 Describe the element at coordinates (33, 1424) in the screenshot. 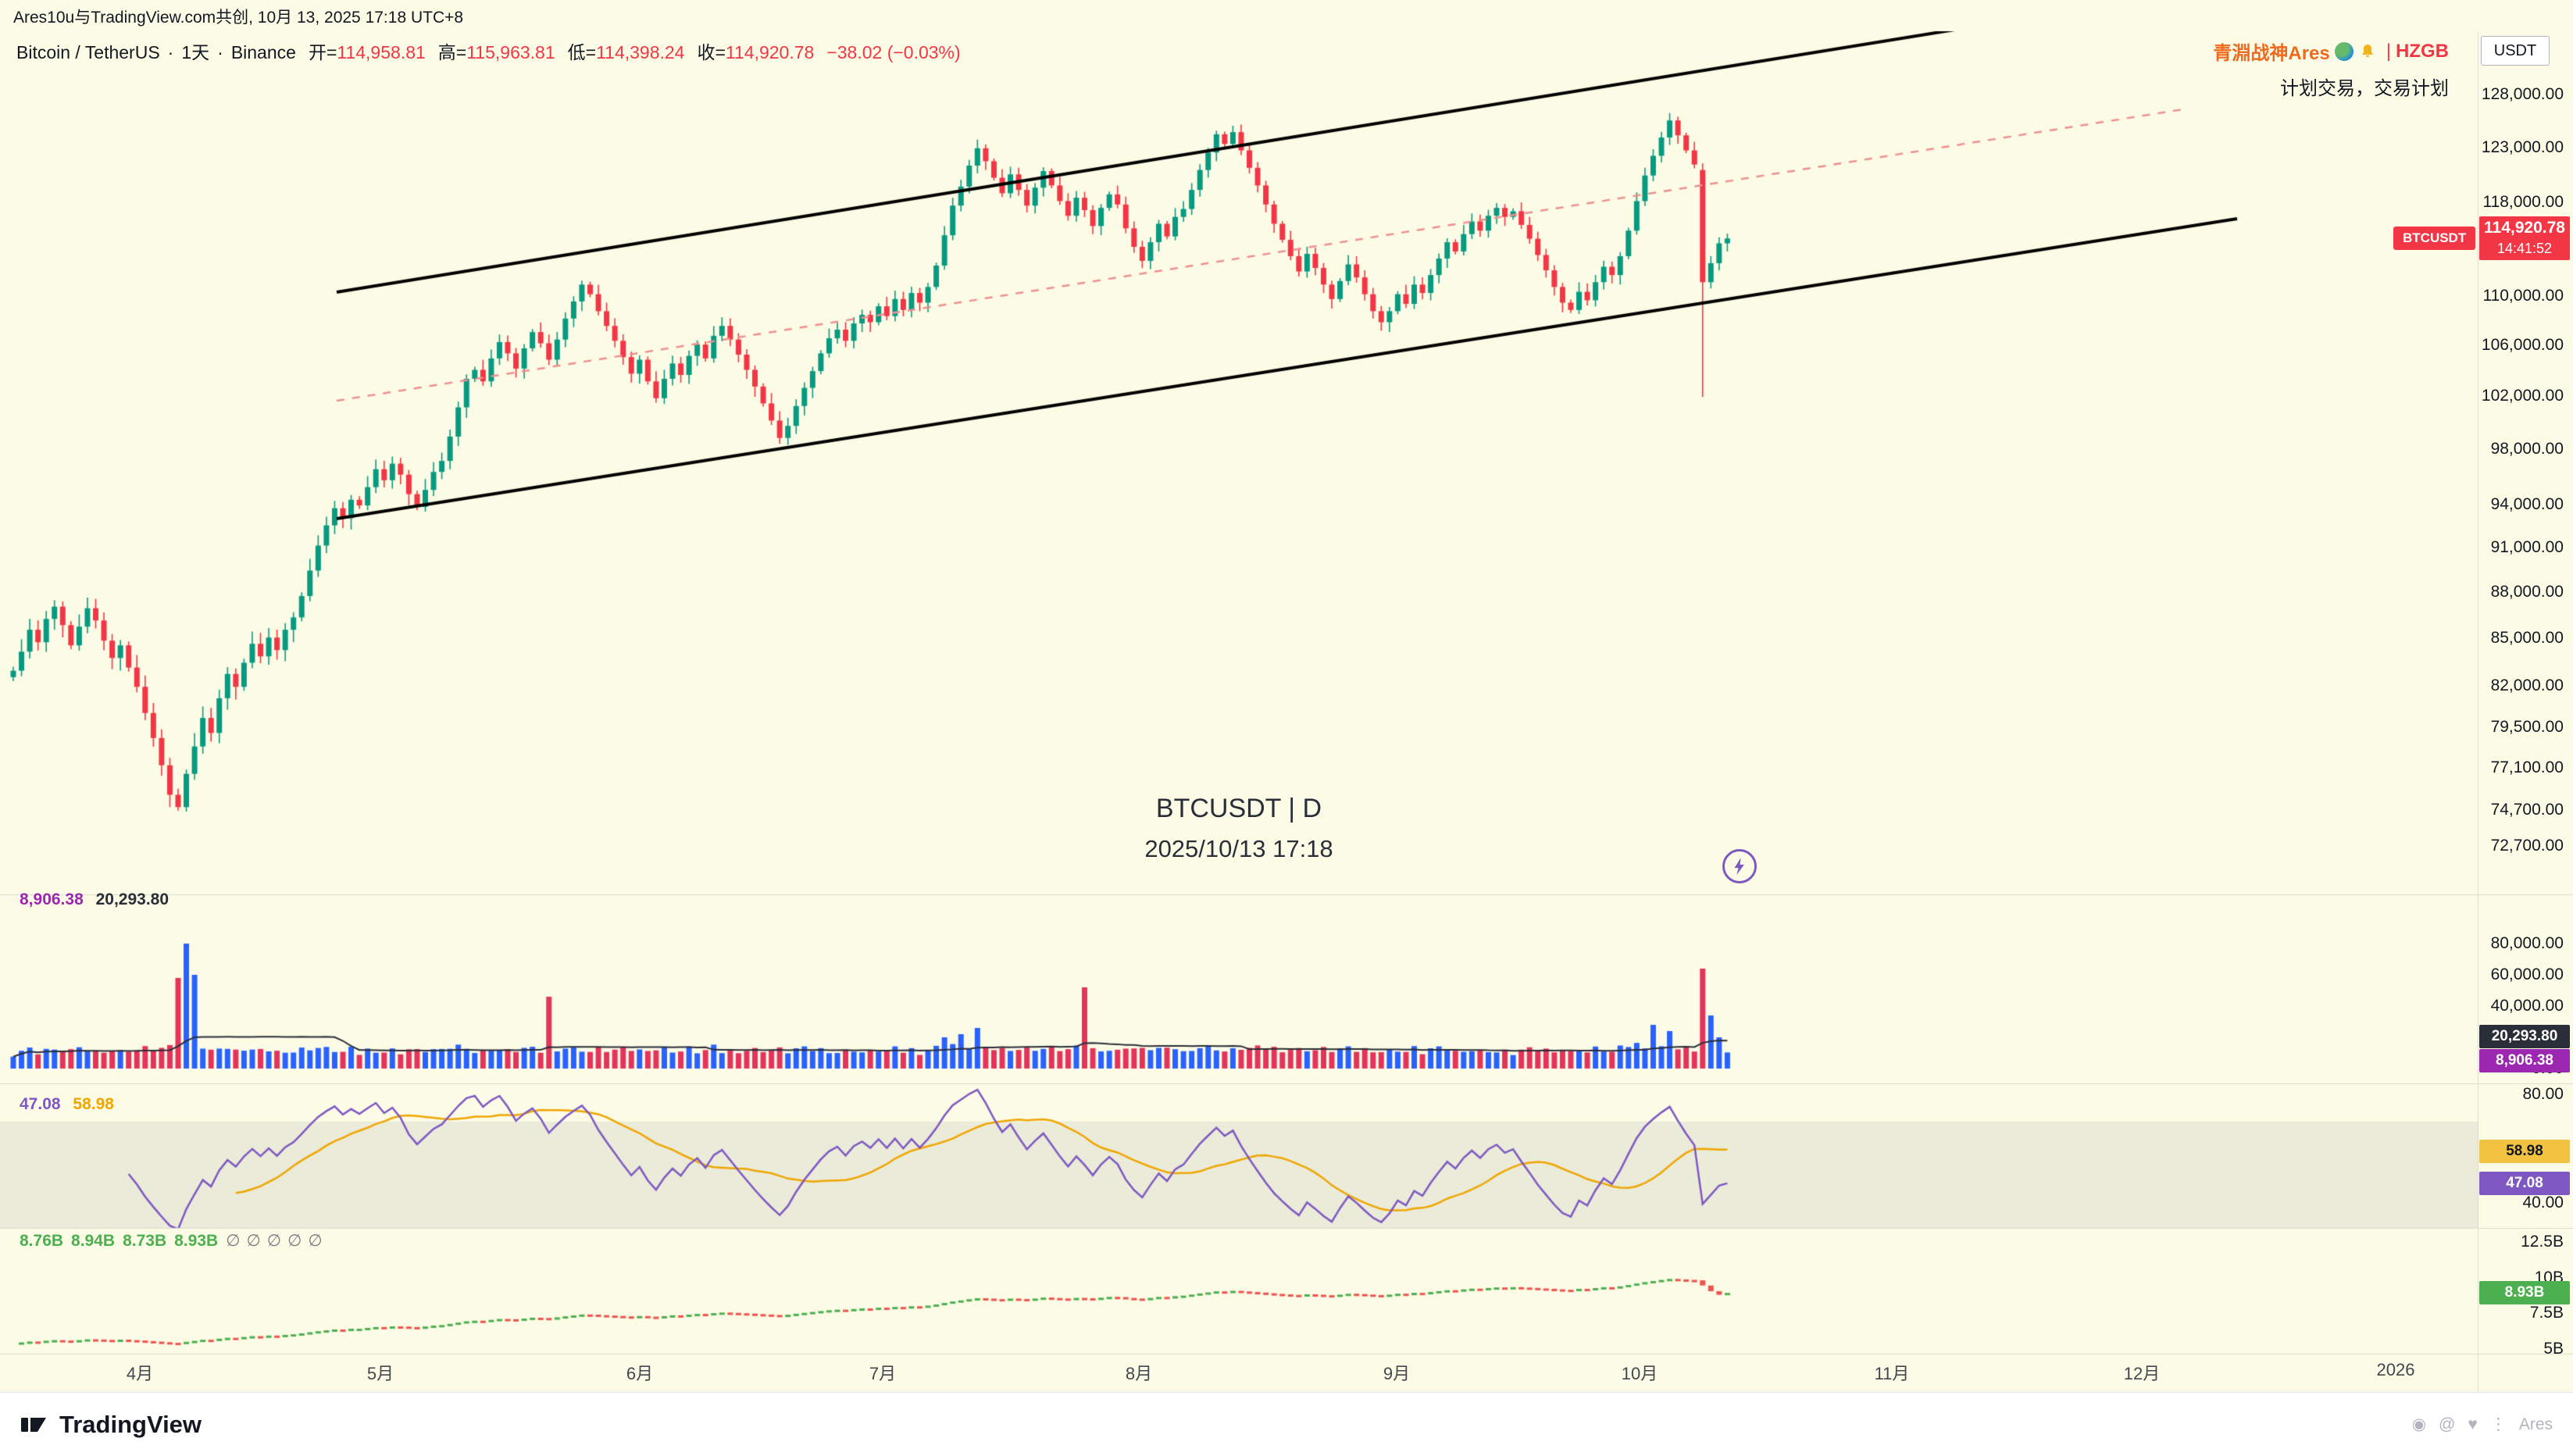

I see `tradingview-logo-icon` at that location.